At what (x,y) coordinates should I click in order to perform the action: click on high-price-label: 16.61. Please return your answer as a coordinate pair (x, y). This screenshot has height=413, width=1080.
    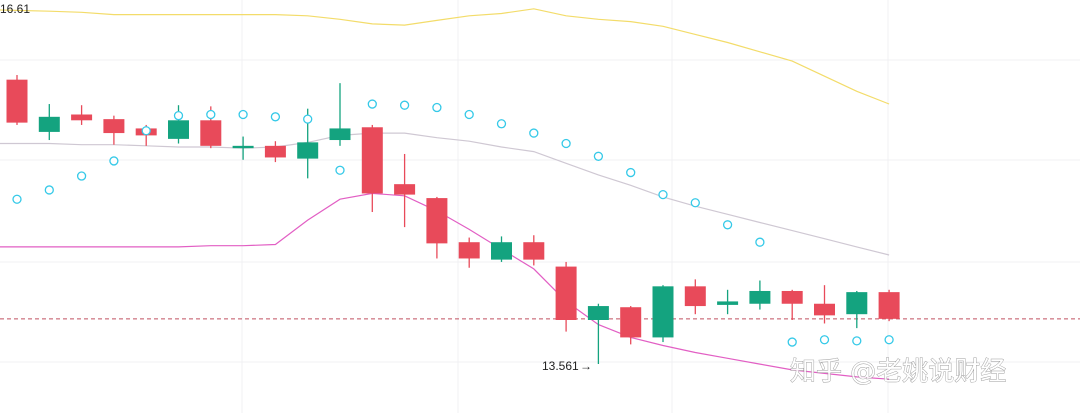
    Looking at the image, I should click on (15, 9).